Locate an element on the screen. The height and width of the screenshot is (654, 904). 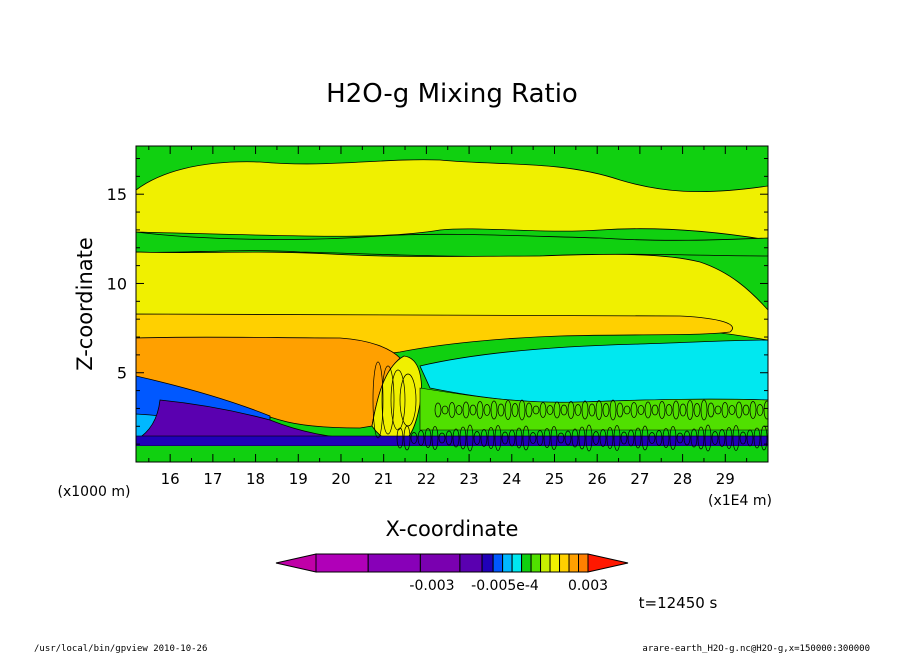
x-tick-label: 24 is located at coordinates (511, 479).